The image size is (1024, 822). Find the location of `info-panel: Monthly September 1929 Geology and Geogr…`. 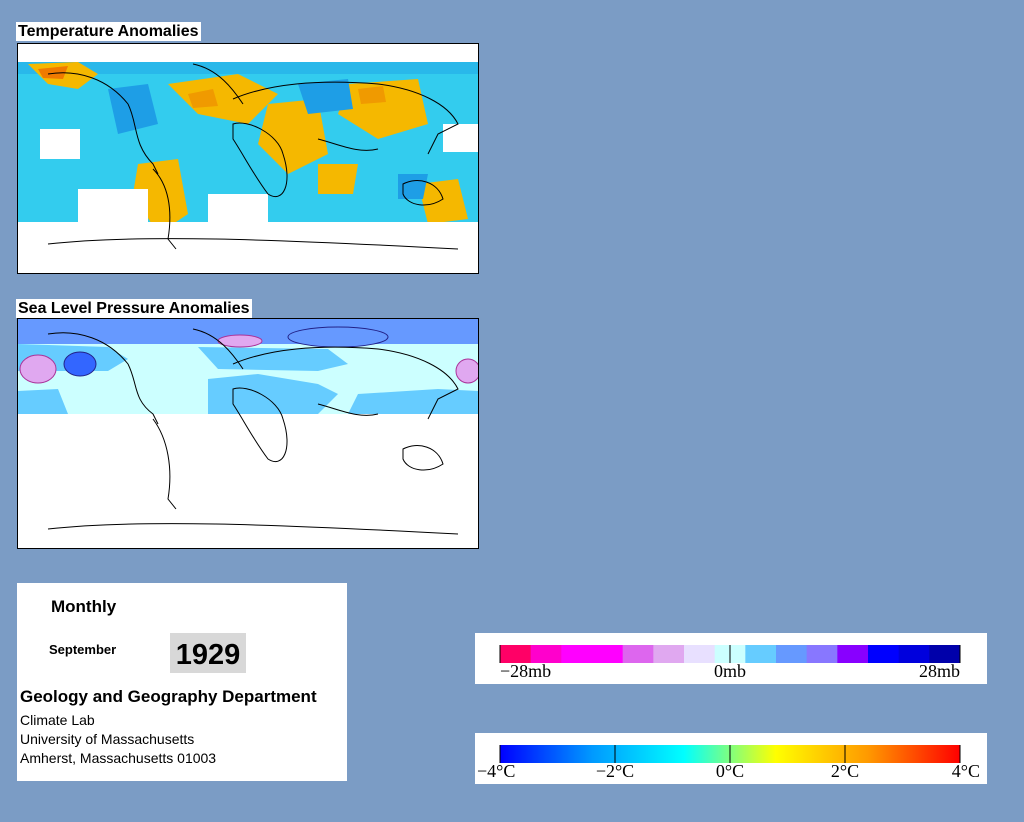

info-panel: Monthly September 1929 Geology and Geogr… is located at coordinates (182, 682).